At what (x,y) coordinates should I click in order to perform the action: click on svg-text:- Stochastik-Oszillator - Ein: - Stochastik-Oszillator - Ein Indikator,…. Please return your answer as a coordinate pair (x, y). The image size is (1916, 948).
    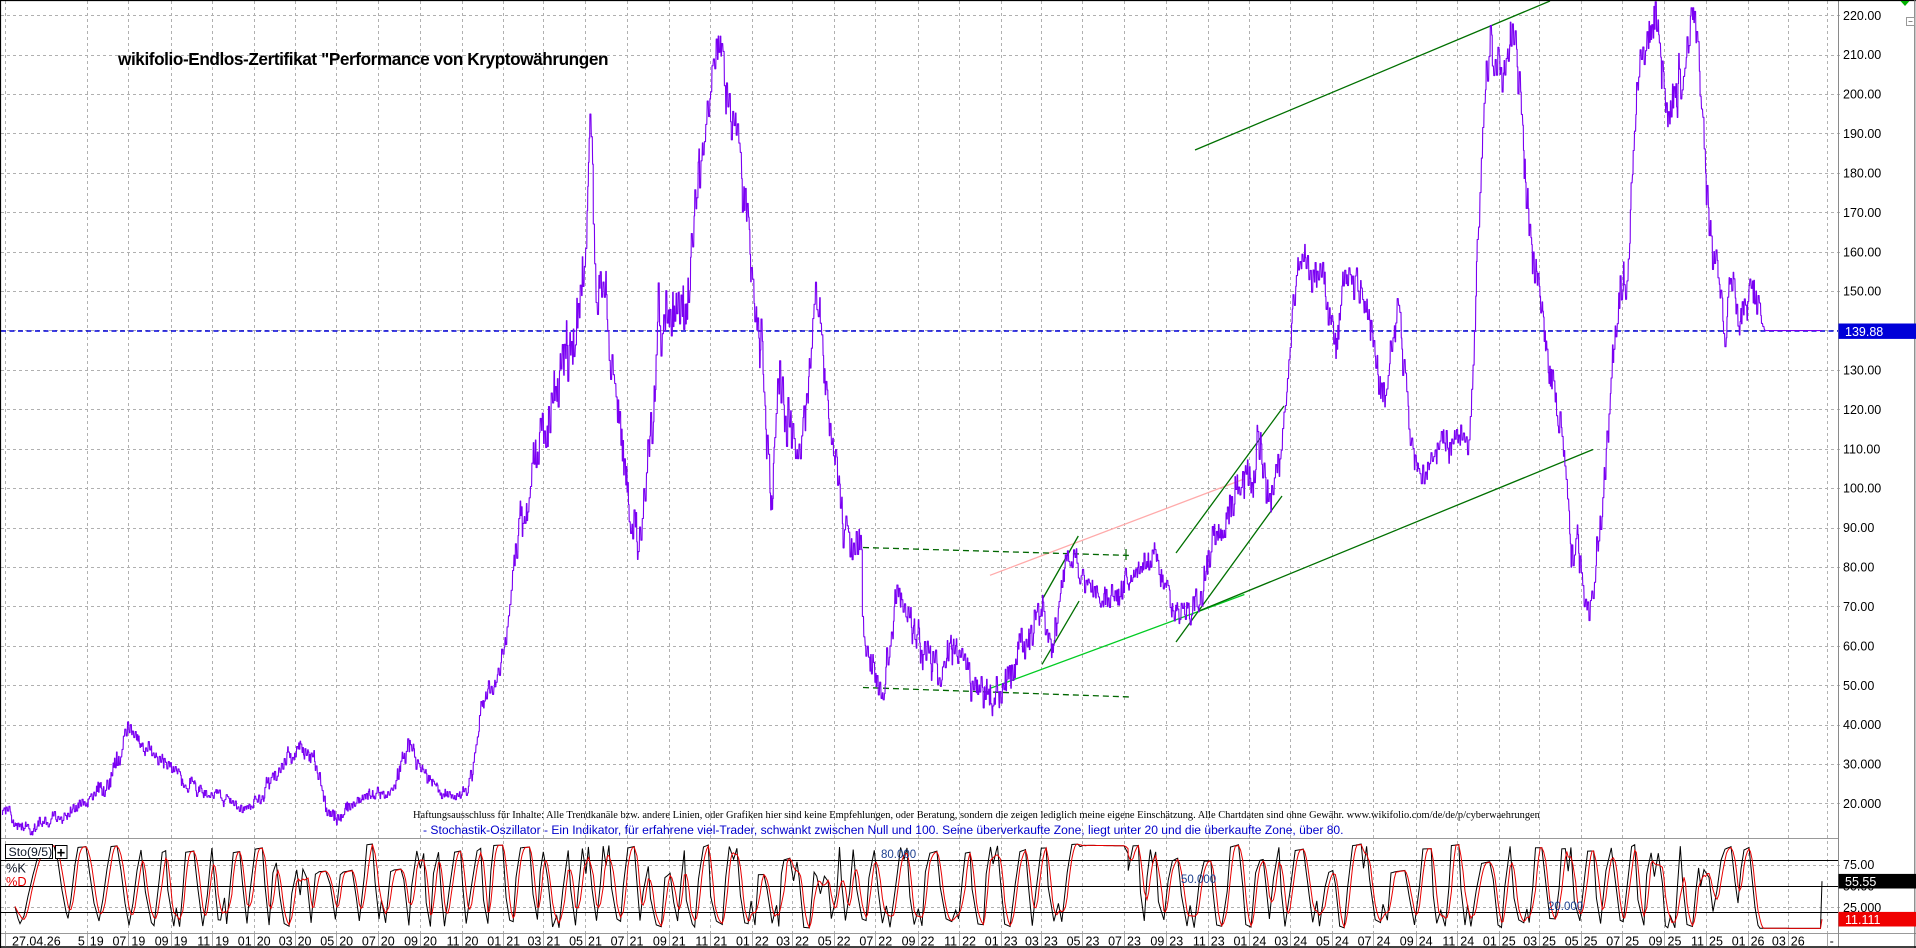
    Looking at the image, I should click on (883, 830).